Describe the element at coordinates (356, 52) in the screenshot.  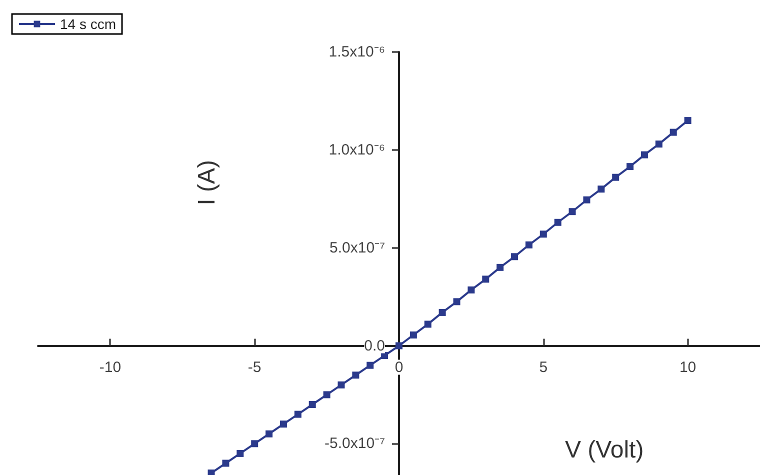
I see `y-tick-label: 1.5x10⁻⁶` at that location.